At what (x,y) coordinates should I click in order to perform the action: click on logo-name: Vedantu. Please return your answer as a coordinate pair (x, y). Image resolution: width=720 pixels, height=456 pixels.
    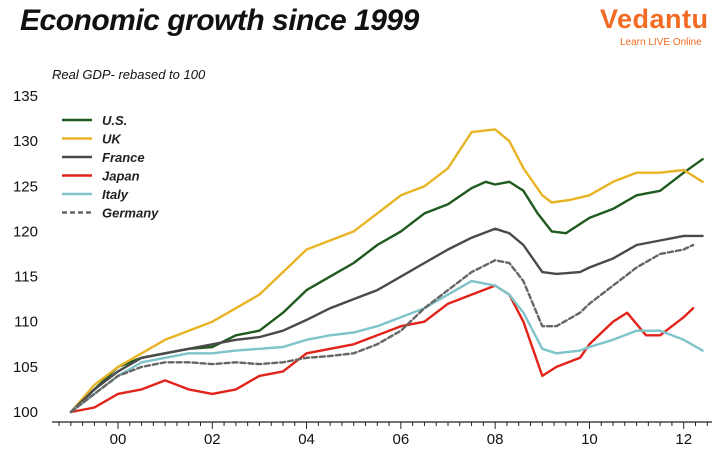
    Looking at the image, I should click on (654, 19).